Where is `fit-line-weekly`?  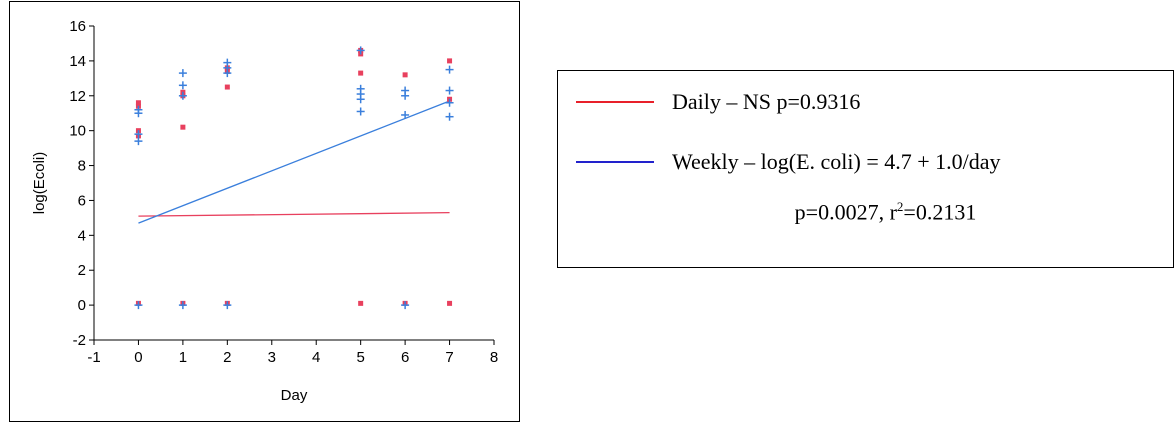
fit-line-weekly is located at coordinates (294, 162).